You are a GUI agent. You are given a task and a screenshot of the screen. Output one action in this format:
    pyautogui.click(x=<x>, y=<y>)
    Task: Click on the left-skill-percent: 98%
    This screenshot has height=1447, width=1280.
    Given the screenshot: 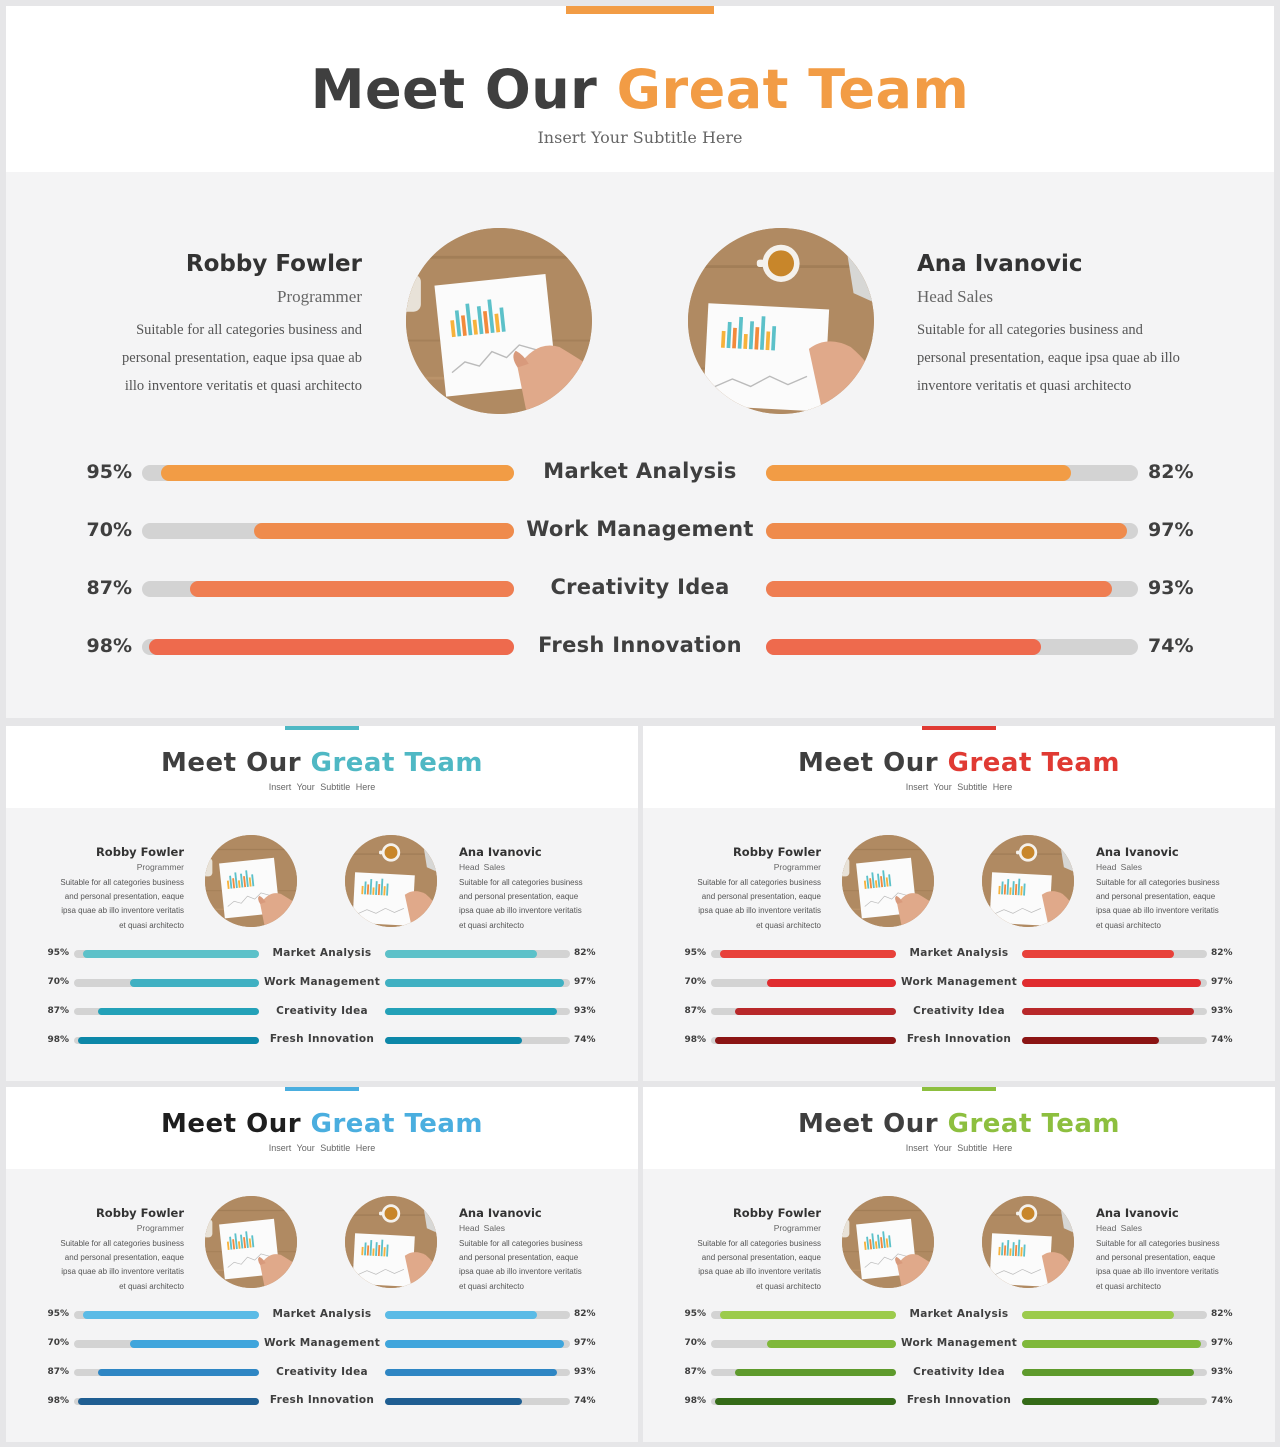 What is the action you would take?
    pyautogui.click(x=695, y=1039)
    